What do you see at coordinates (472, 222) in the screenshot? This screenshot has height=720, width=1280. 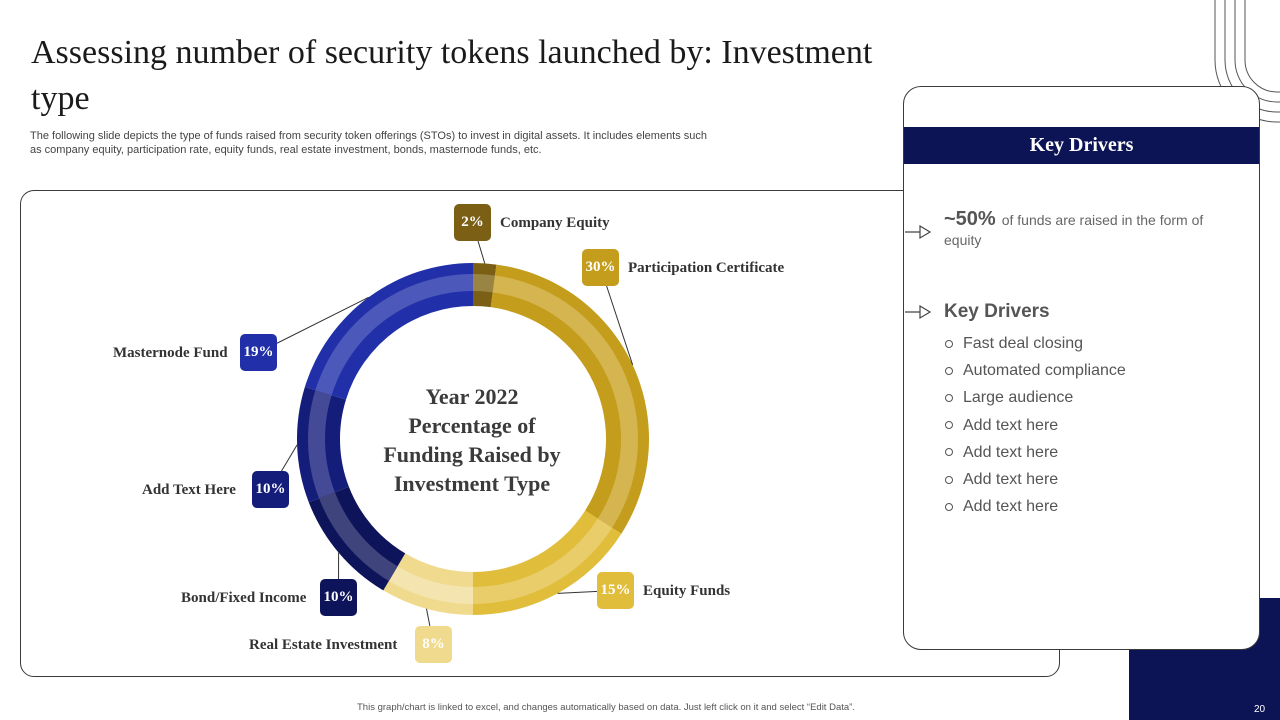 I see `slice-value-badge: 2%` at bounding box center [472, 222].